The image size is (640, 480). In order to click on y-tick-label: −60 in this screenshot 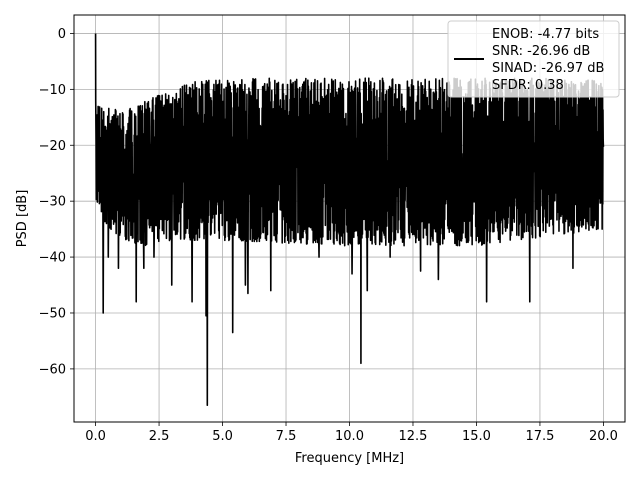, I will do `click(52, 369)`.